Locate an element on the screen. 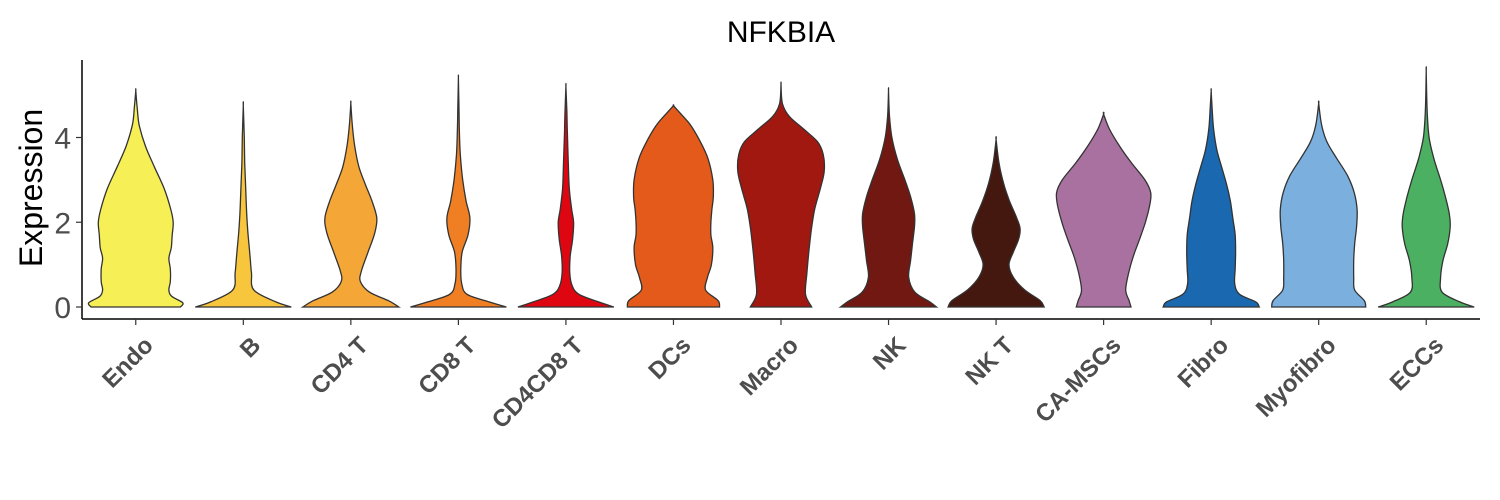 The image size is (1500, 500). x-tick-label: ECCs is located at coordinates (1417, 364).